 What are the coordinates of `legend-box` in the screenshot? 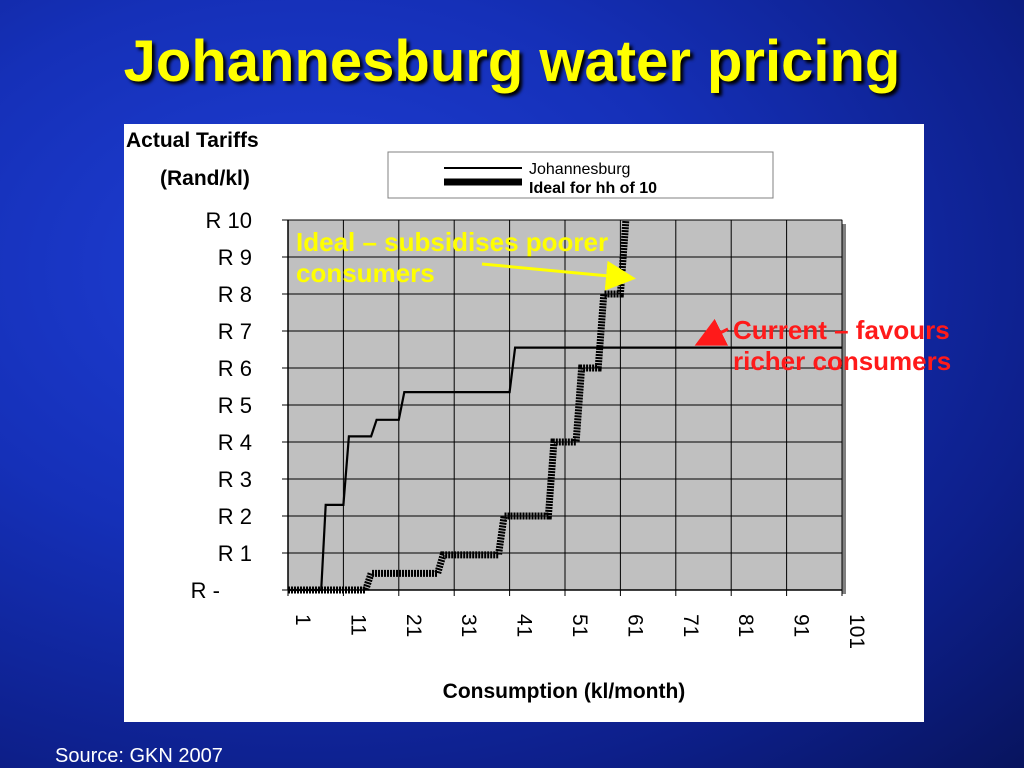 It's located at (580, 175).